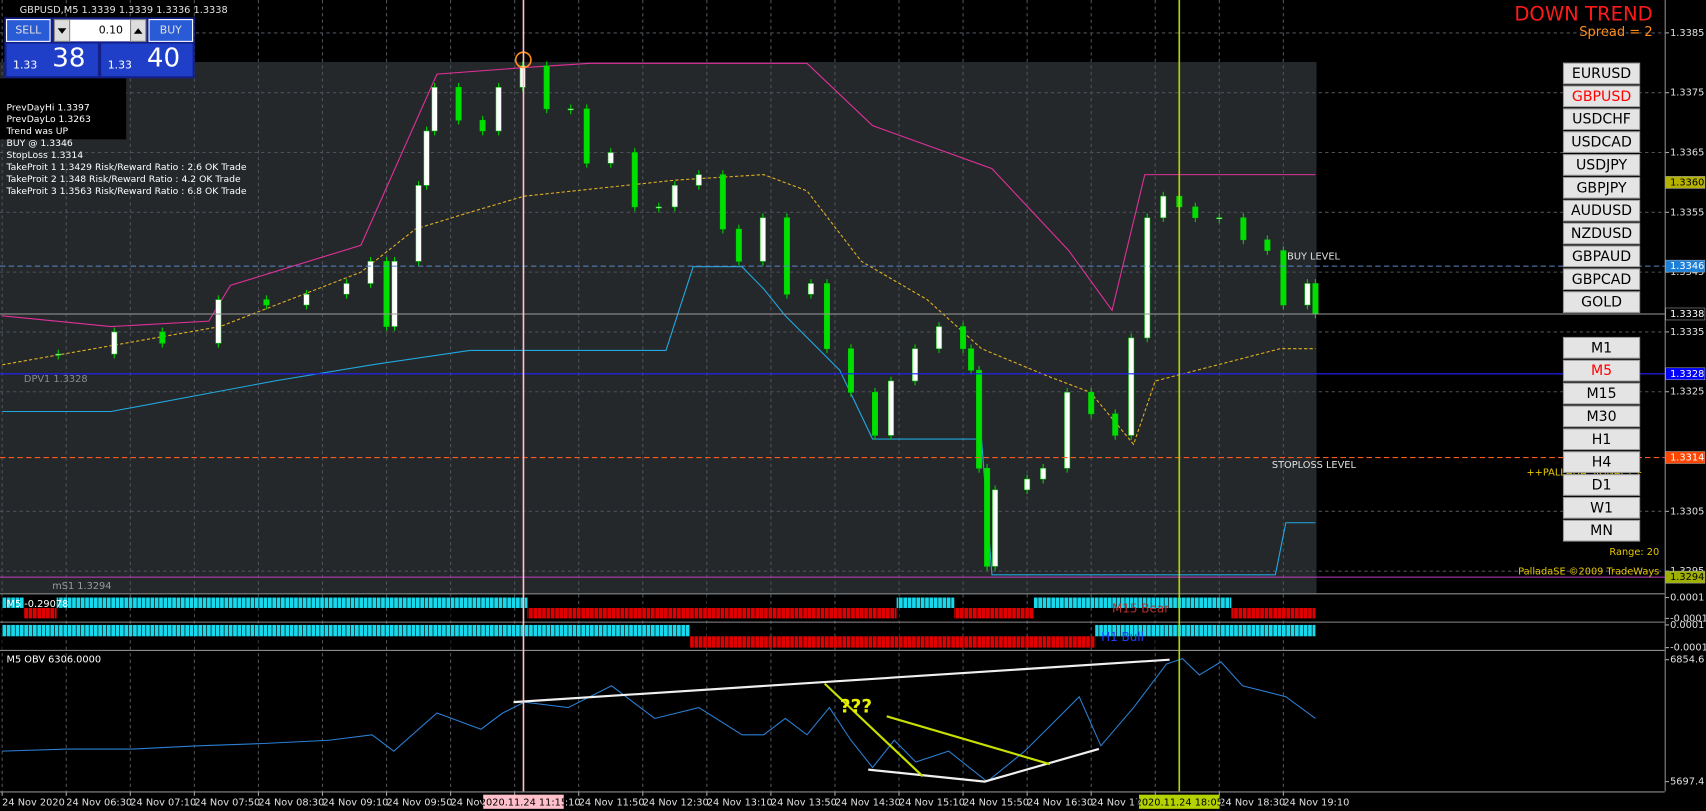 The width and height of the screenshot is (1706, 811). What do you see at coordinates (1314, 465) in the screenshot?
I see `level-text: STOPLOSS LEVEL` at bounding box center [1314, 465].